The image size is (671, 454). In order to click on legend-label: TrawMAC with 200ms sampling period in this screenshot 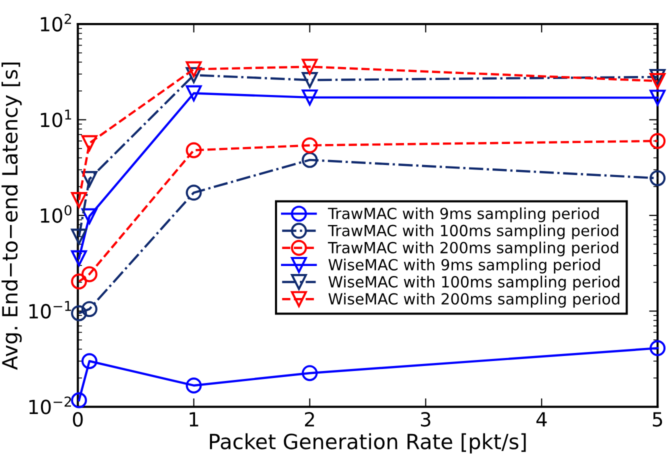, I will do `click(473, 249)`.